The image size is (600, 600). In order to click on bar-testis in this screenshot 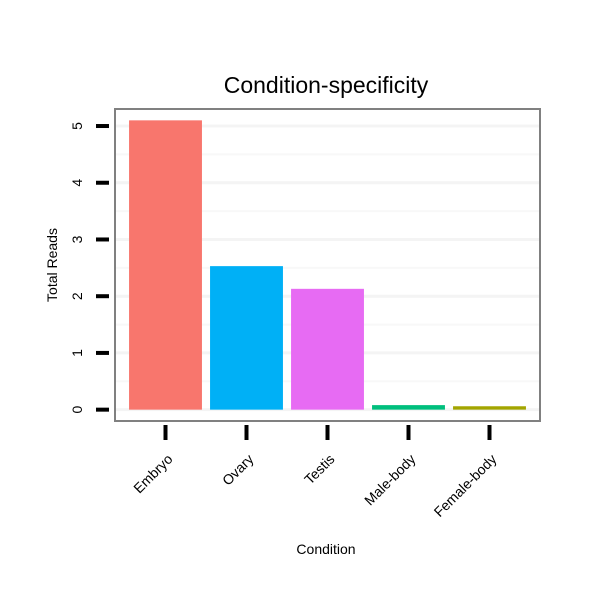, I will do `click(327, 349)`.